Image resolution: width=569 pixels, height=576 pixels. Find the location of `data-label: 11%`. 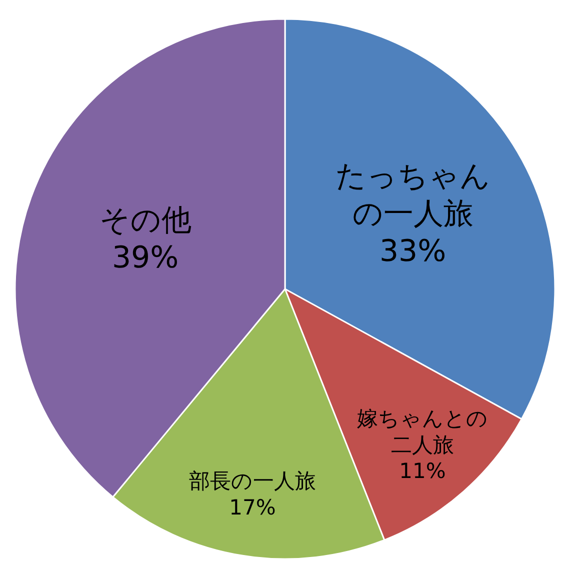

data-label: 11% is located at coordinates (422, 471).